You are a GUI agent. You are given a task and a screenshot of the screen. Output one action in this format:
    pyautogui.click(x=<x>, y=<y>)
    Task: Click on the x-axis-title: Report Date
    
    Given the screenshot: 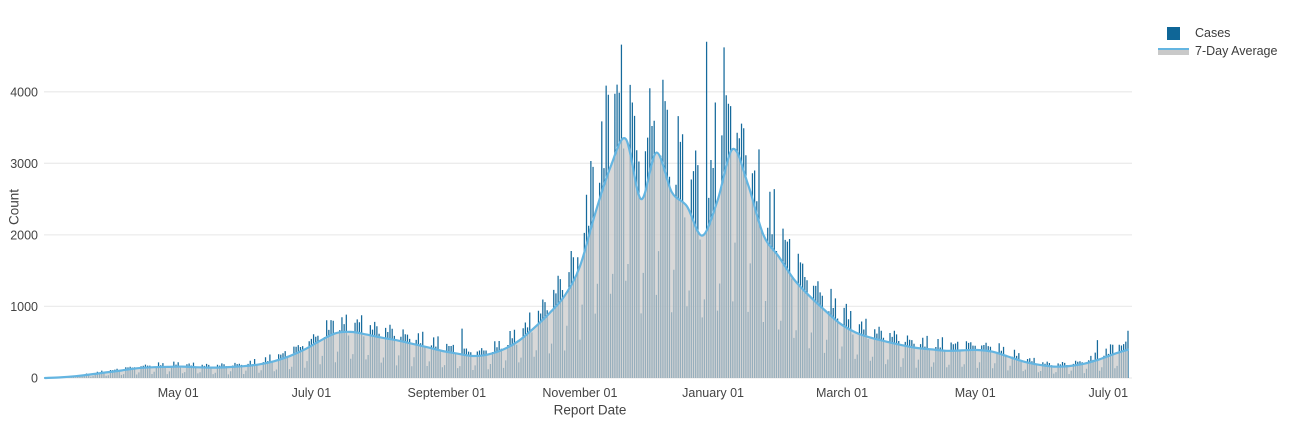 What is the action you would take?
    pyautogui.click(x=590, y=410)
    